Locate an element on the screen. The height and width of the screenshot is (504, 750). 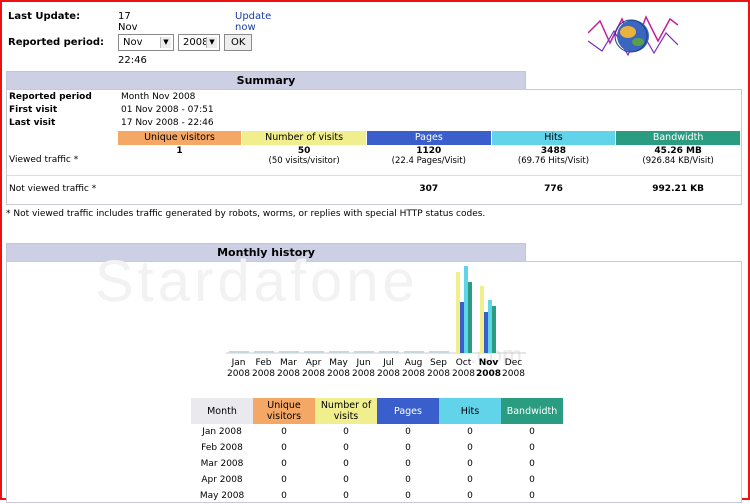
year-select: 2008 ▼ is located at coordinates (199, 42).